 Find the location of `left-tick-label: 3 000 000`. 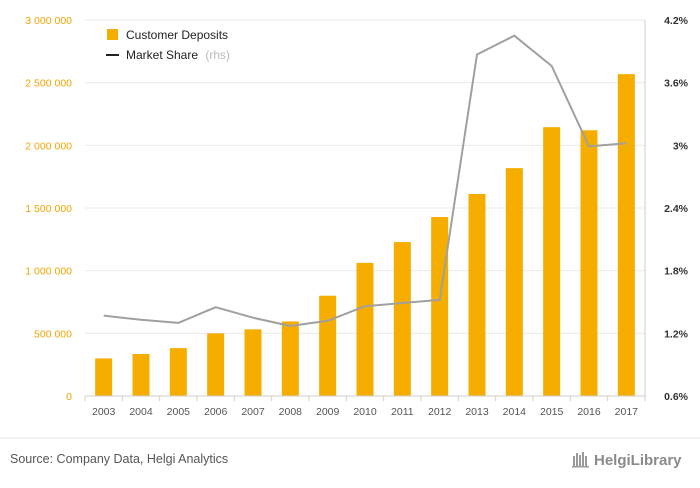

left-tick-label: 3 000 000 is located at coordinates (48, 21).